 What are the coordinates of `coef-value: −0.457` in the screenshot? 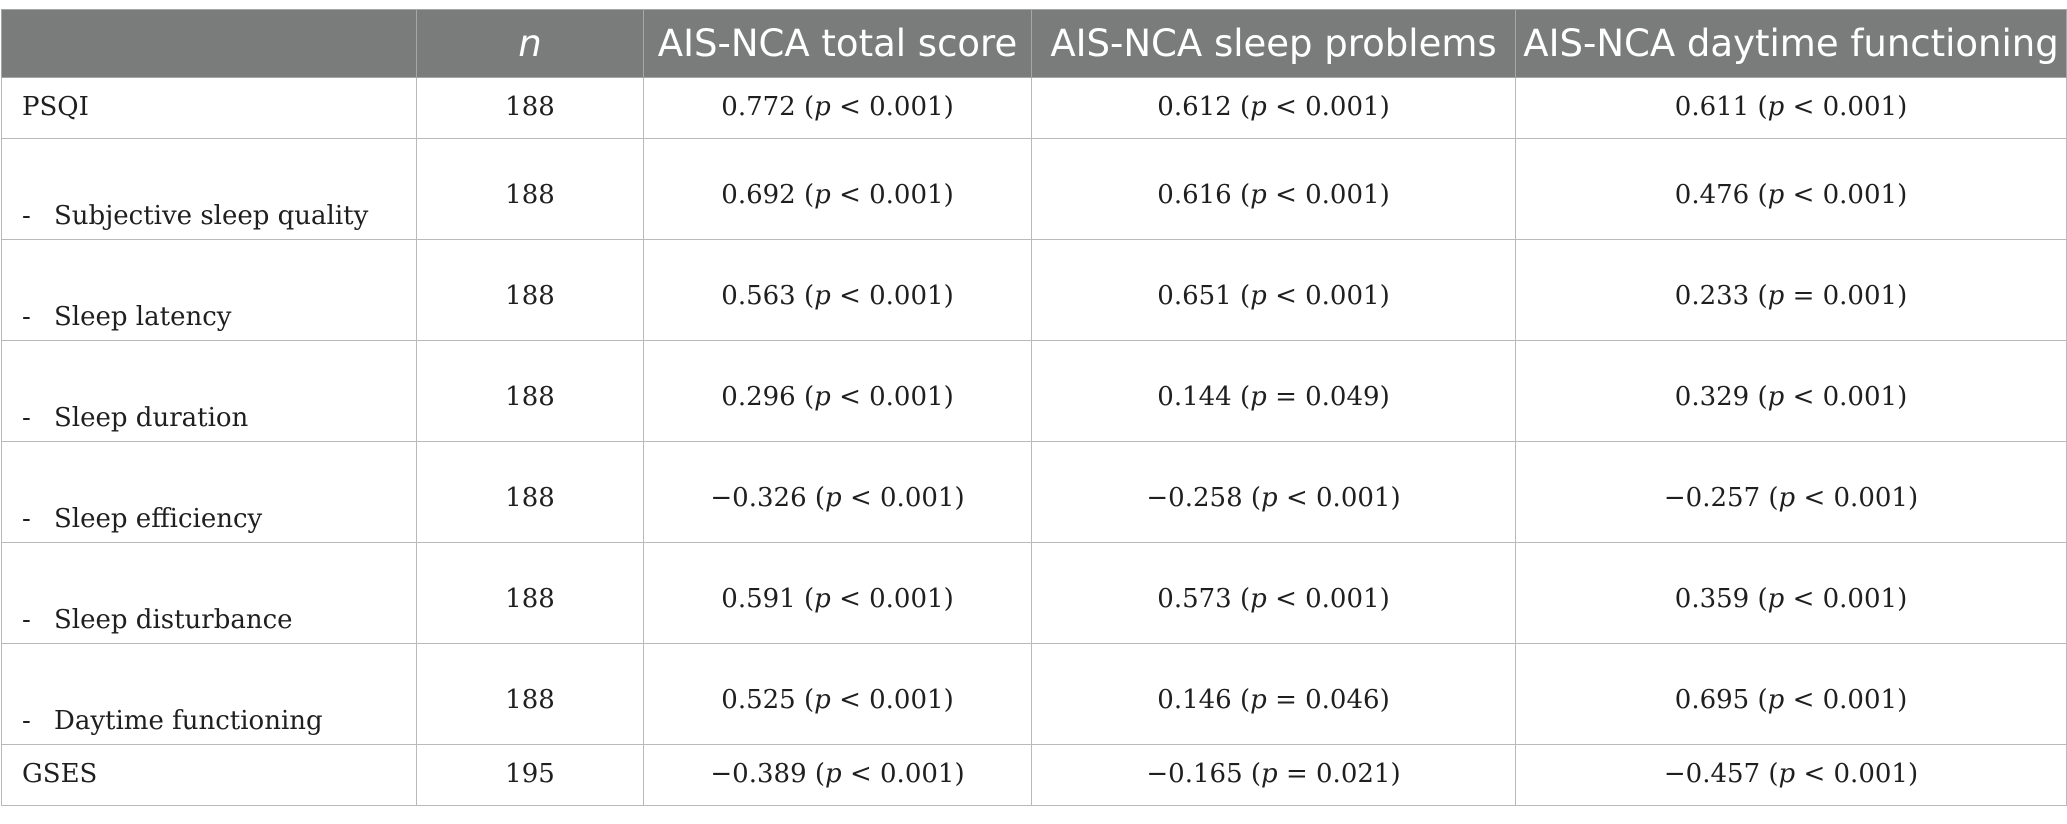 It's located at (1712, 774).